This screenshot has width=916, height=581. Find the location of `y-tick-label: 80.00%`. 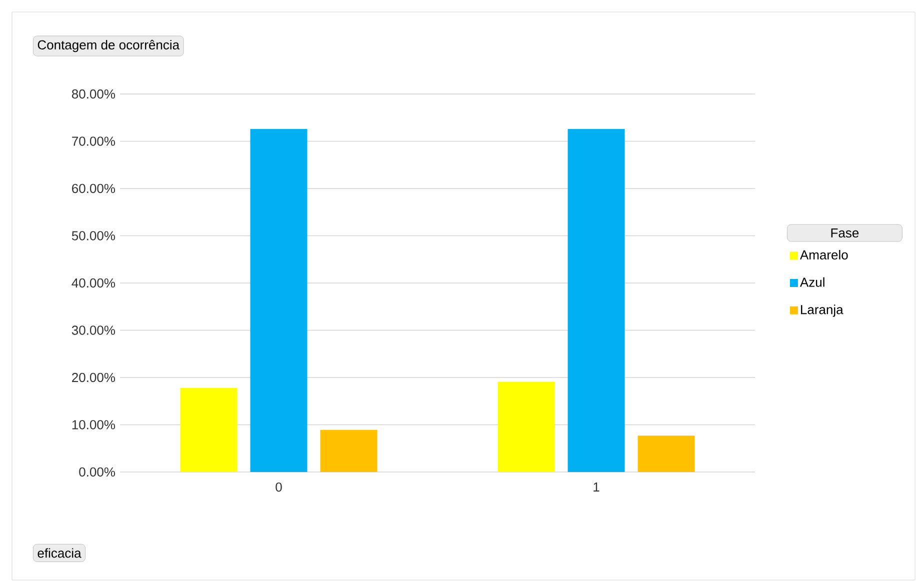

y-tick-label: 80.00% is located at coordinates (94, 94).